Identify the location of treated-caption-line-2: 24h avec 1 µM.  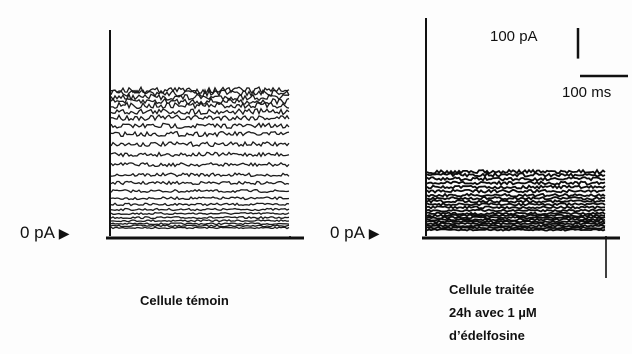
(493, 312).